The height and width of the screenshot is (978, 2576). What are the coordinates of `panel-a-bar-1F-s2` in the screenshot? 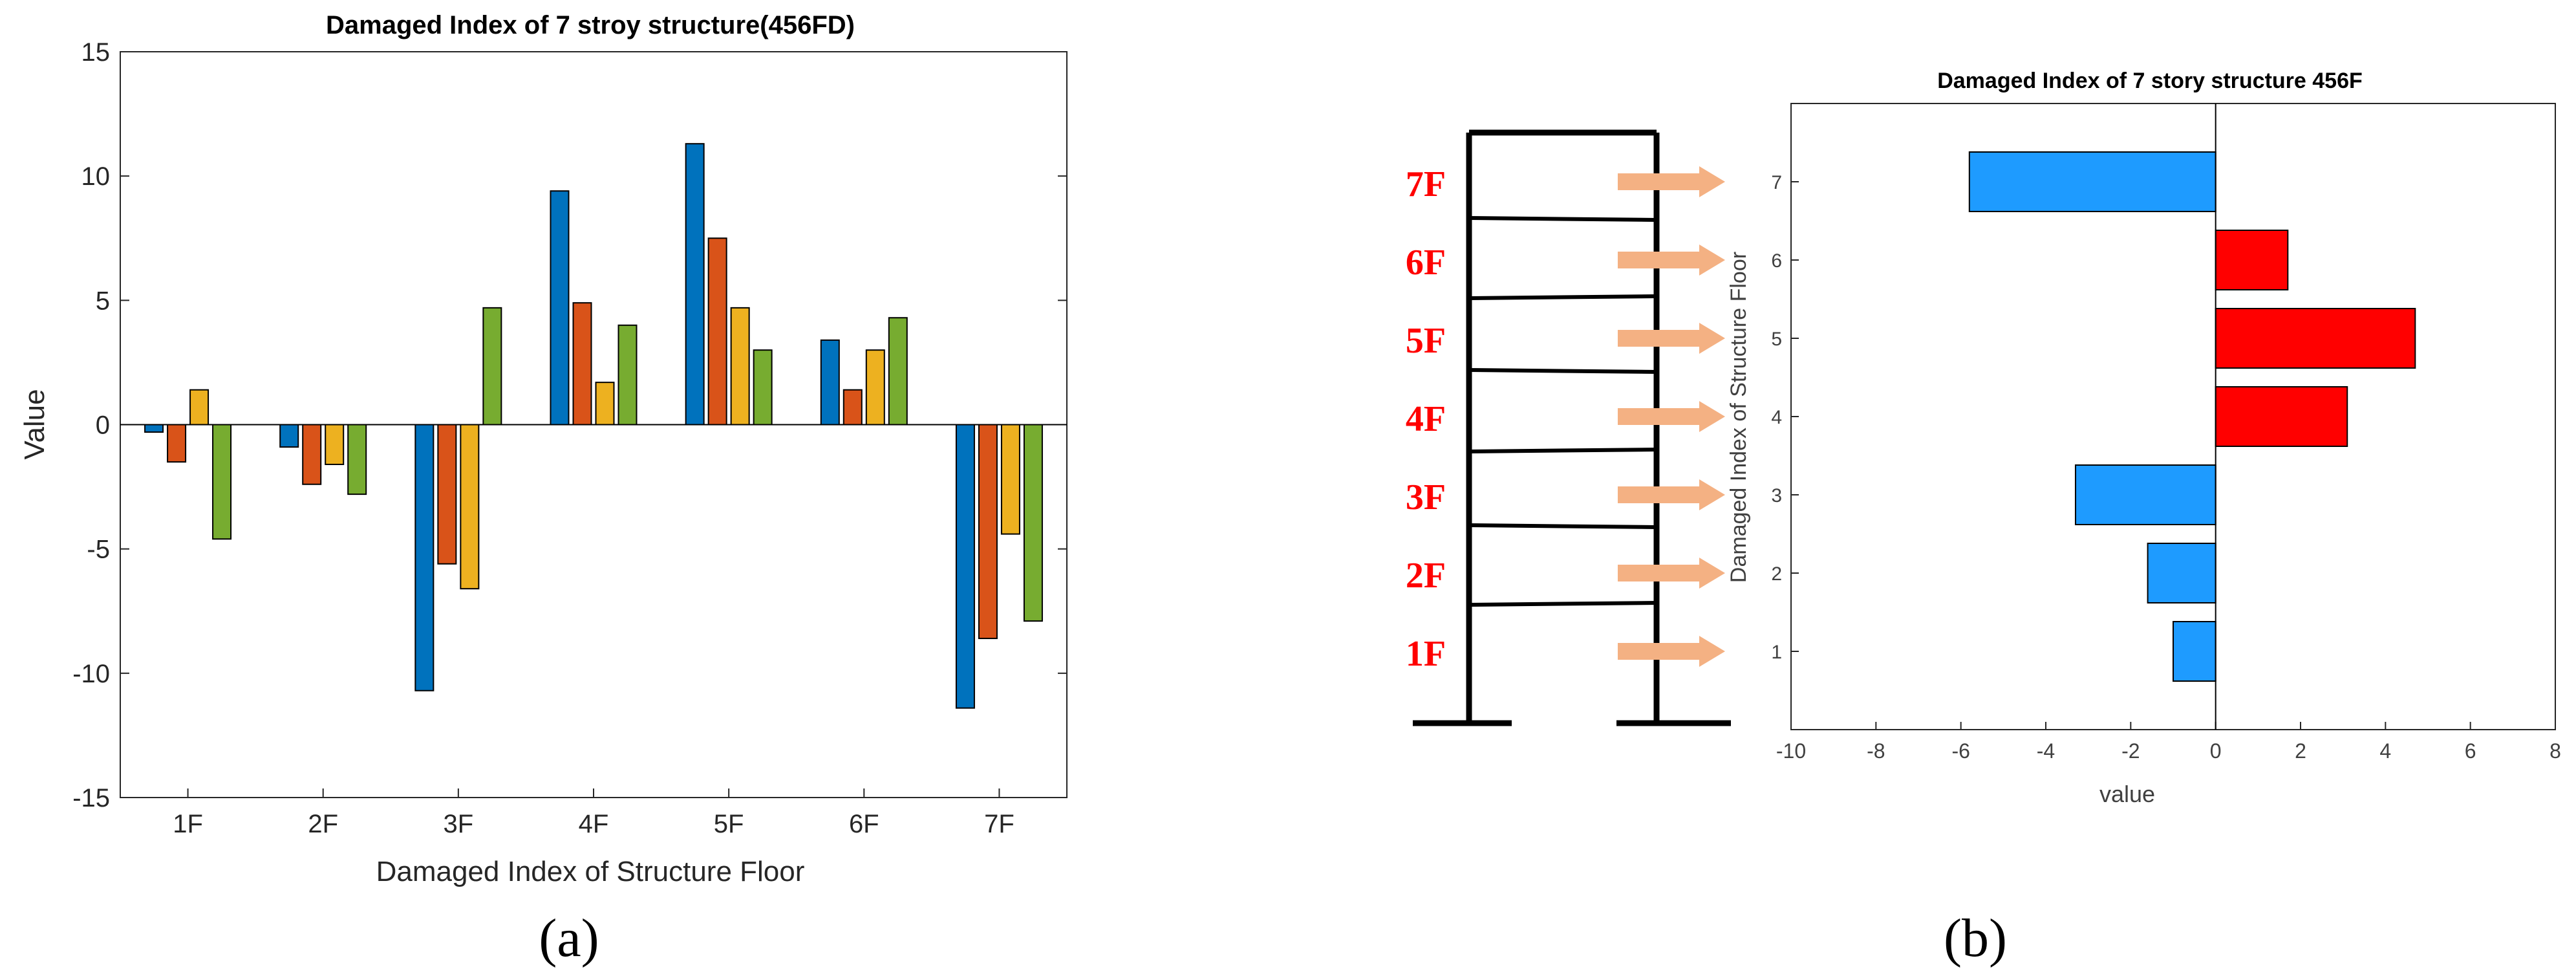 It's located at (177, 443).